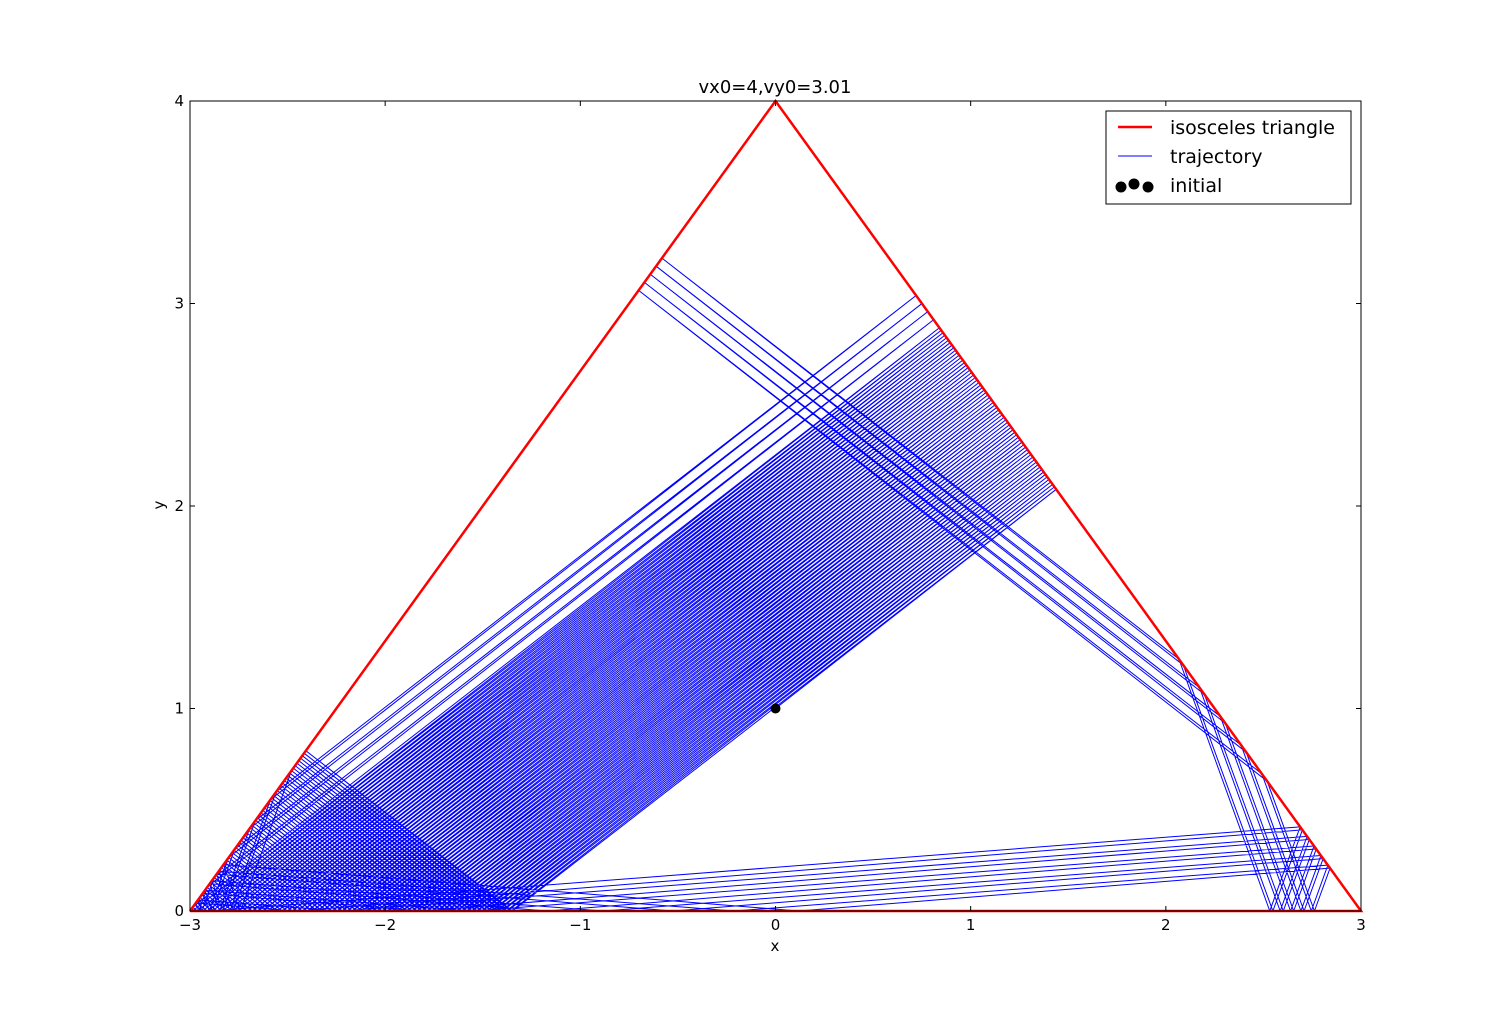 This screenshot has width=1512, height=1012. I want to click on legend: isosceles triangle trajectory initial, so click(1228, 157).